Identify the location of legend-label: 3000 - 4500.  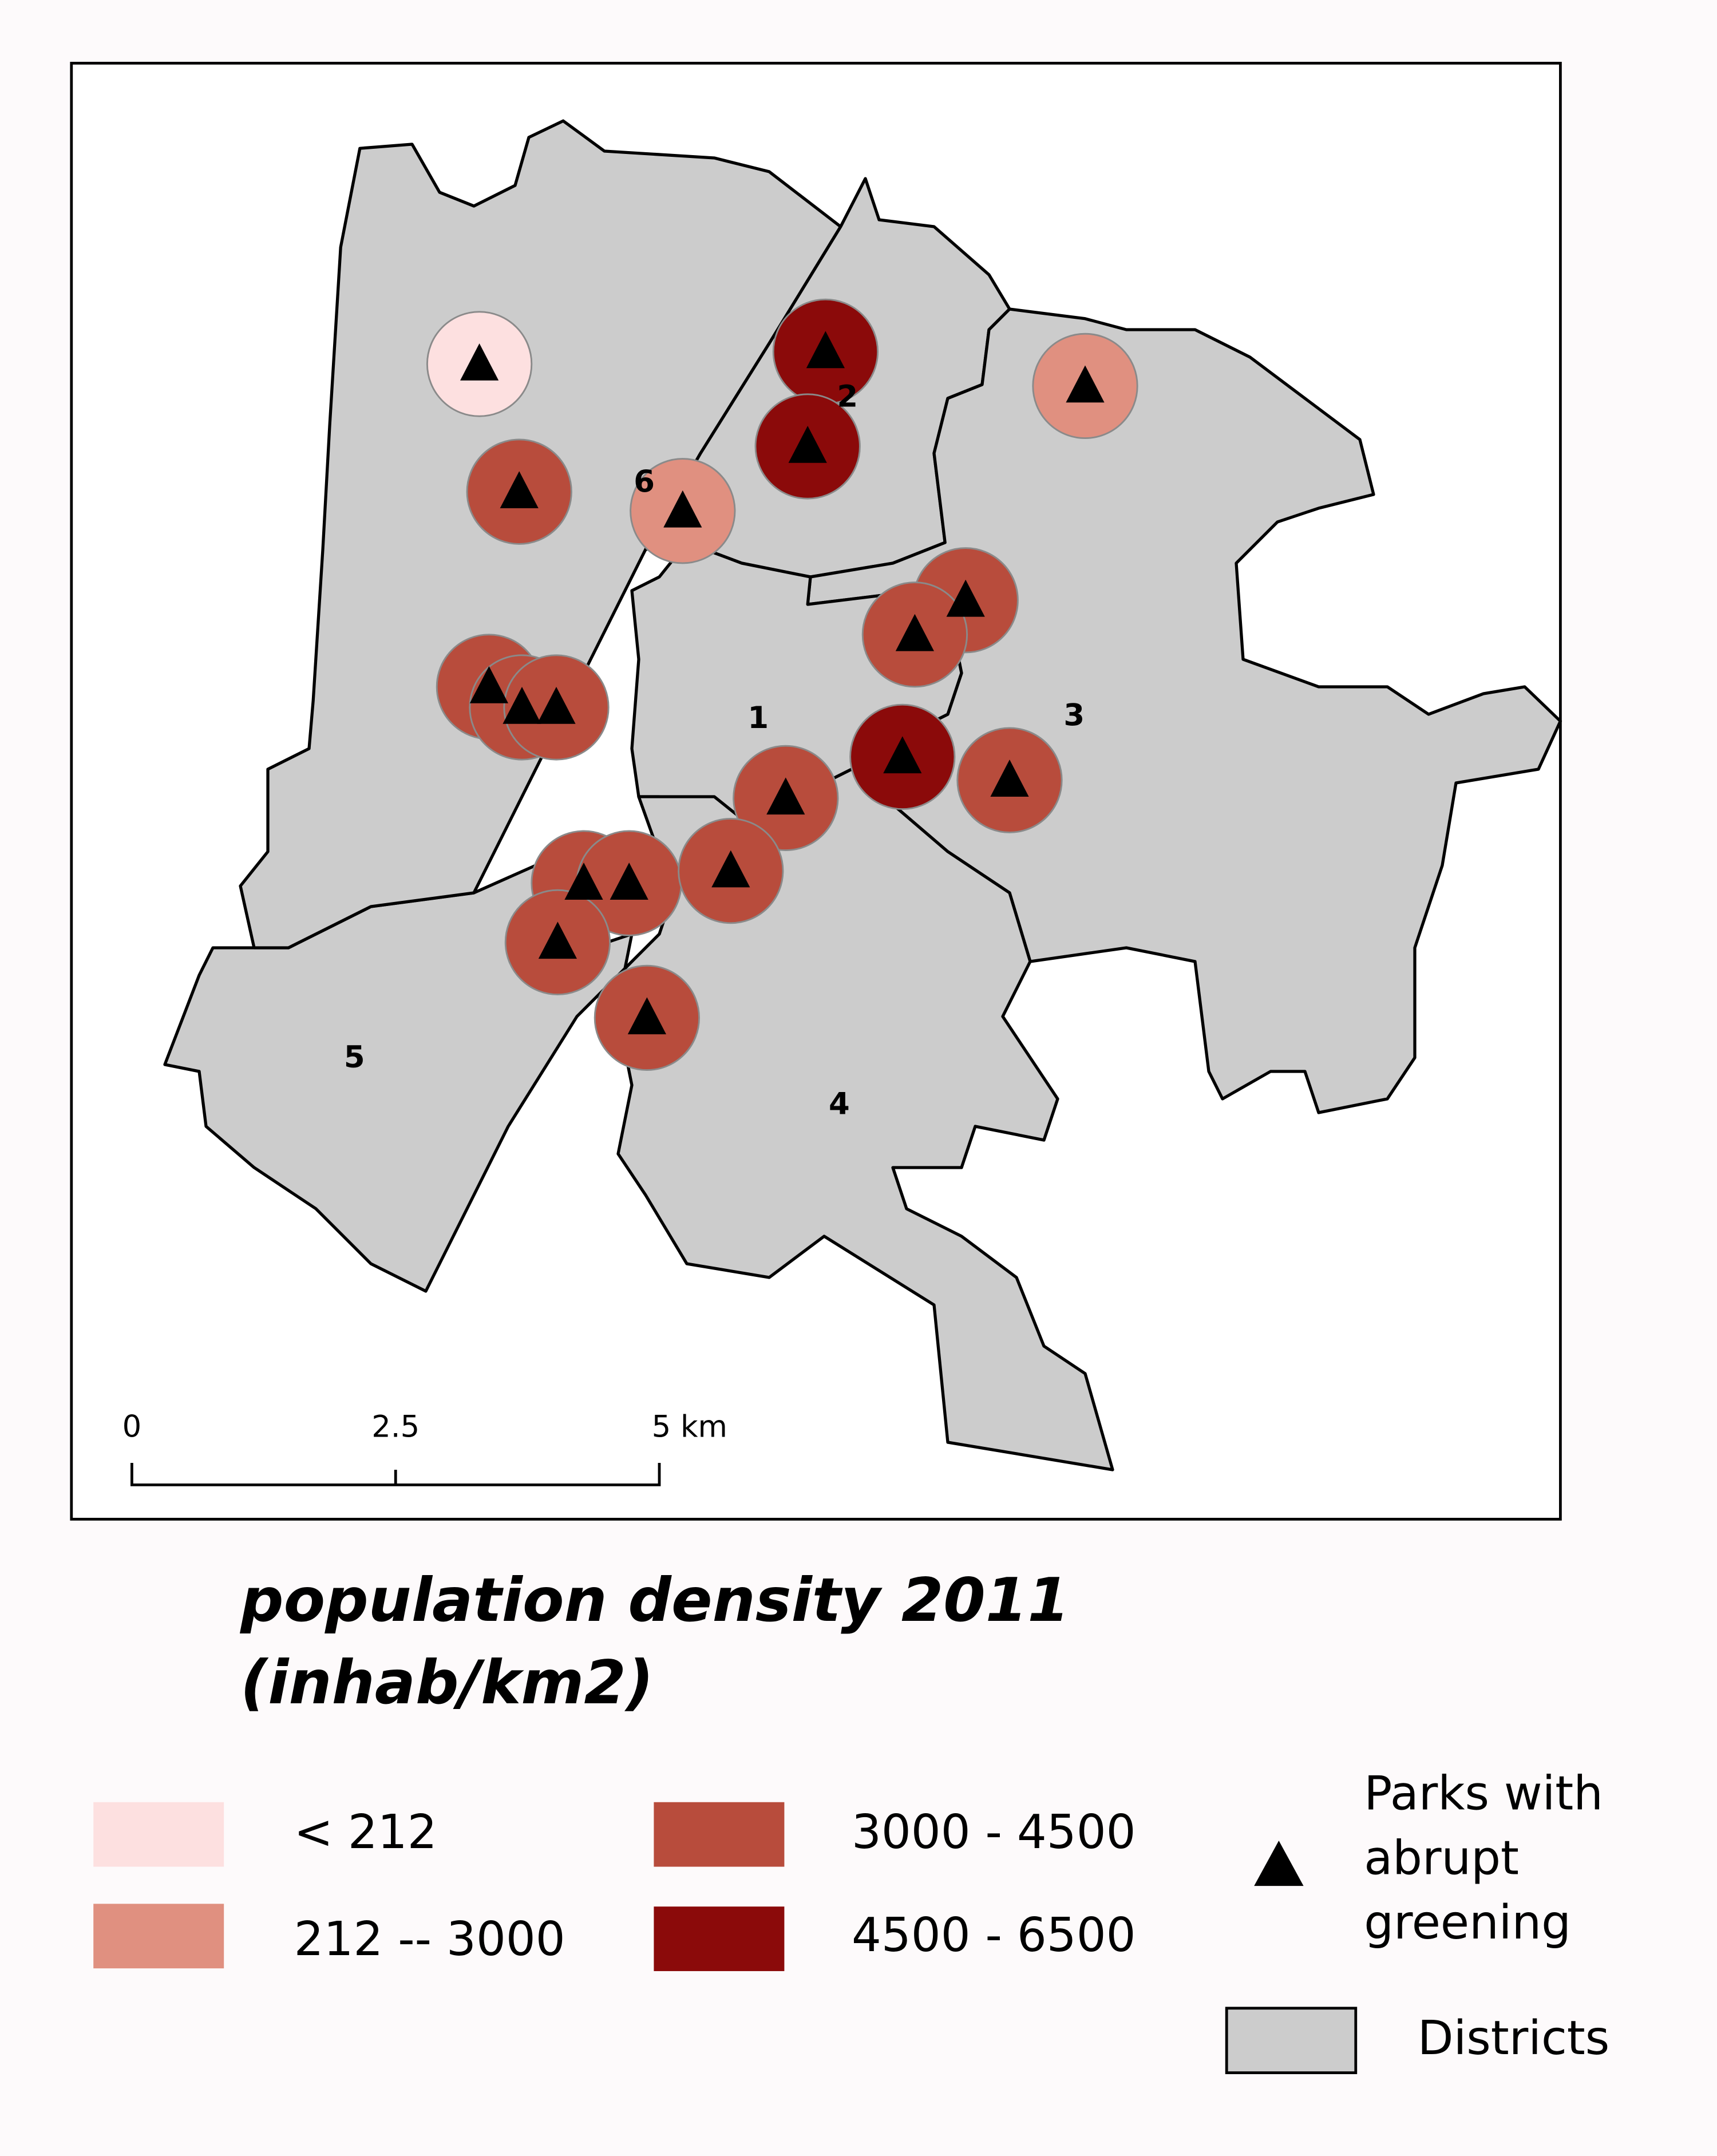
(994, 1833).